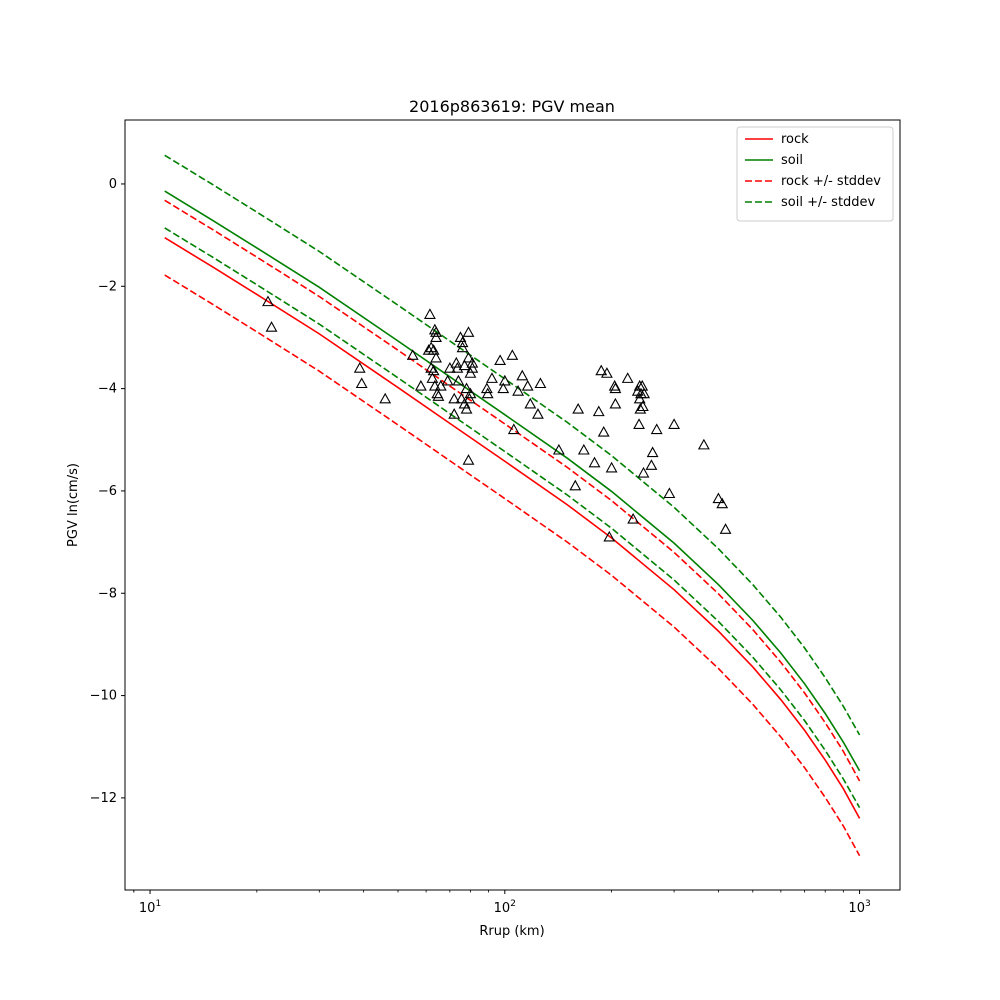 This screenshot has height=1000, width=1000. I want to click on y-tick-label: −12, so click(103, 798).